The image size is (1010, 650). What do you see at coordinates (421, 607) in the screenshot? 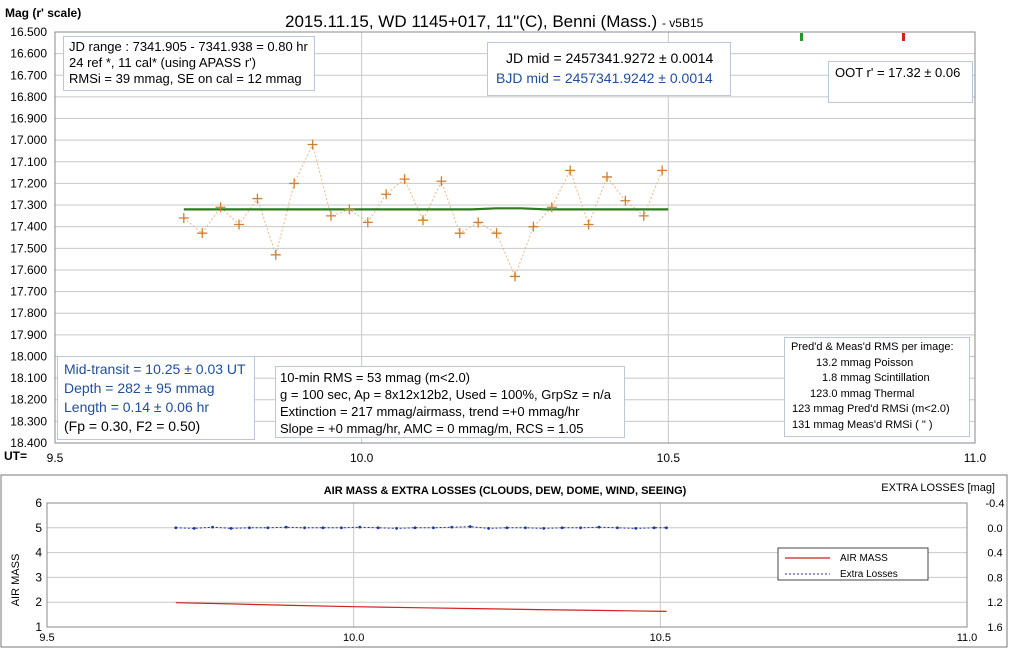
I see `airmass-line` at bounding box center [421, 607].